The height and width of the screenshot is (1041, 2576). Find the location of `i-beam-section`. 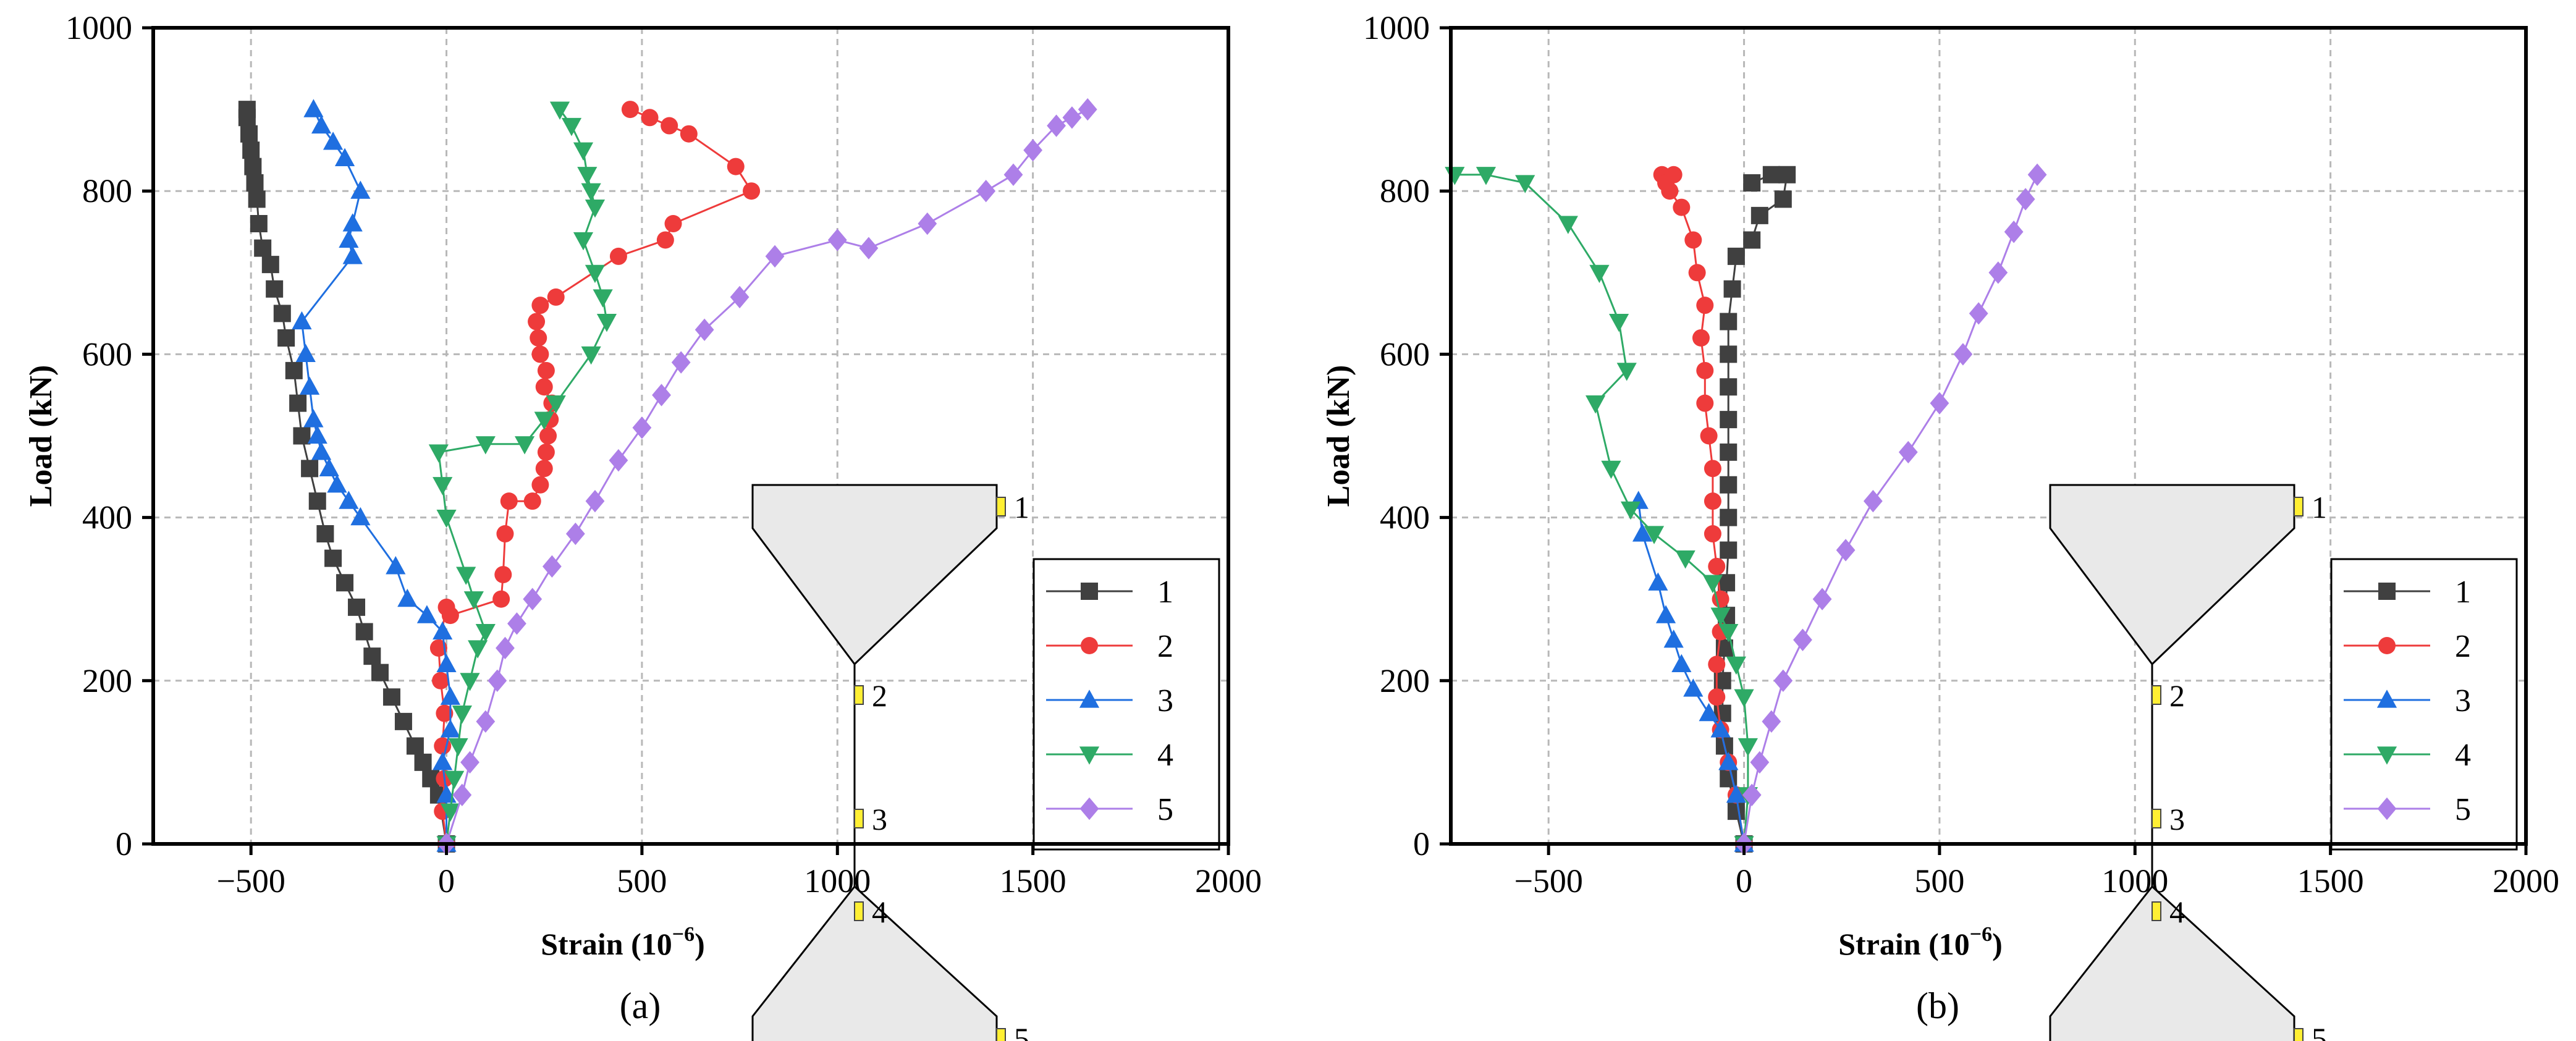

i-beam-section is located at coordinates (2172, 762).